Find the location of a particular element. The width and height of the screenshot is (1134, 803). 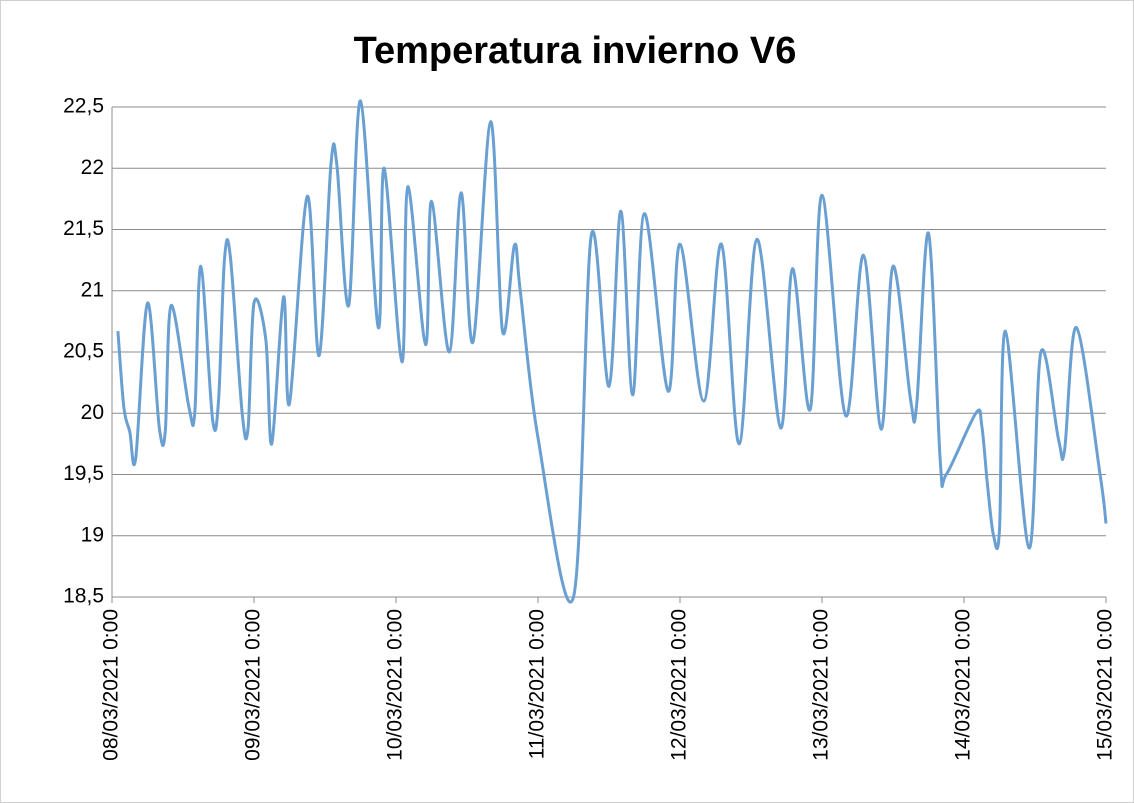

x-tick-label: 08/03/2021 0:00 is located at coordinates (111, 685).